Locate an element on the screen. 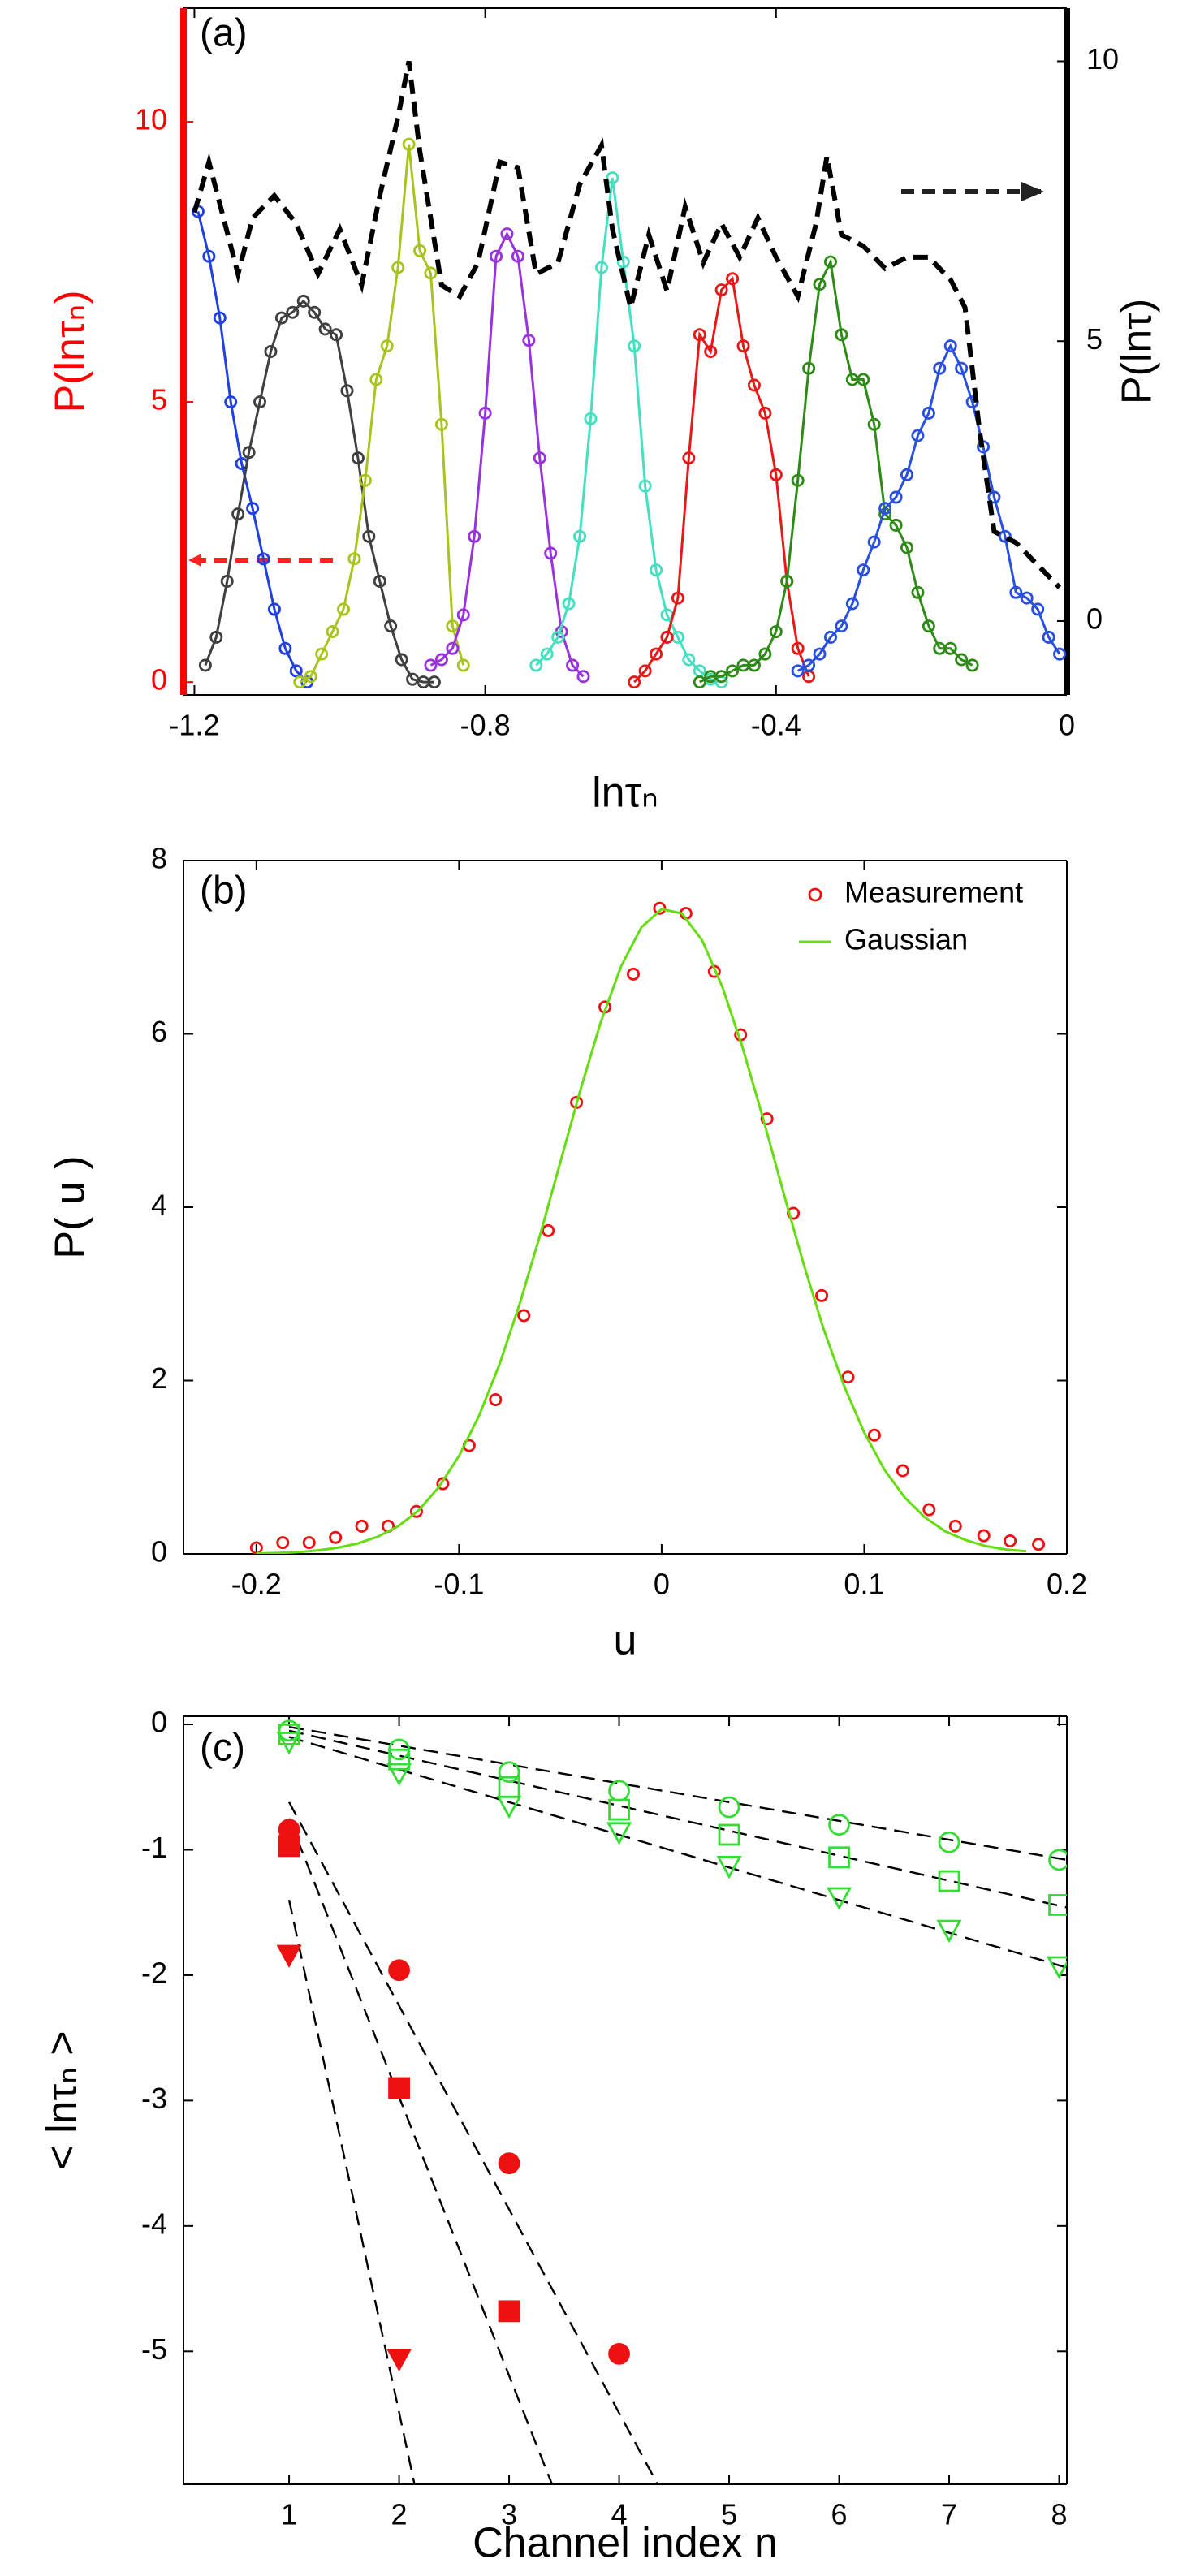  x-tick-label: 6 is located at coordinates (839, 2514).